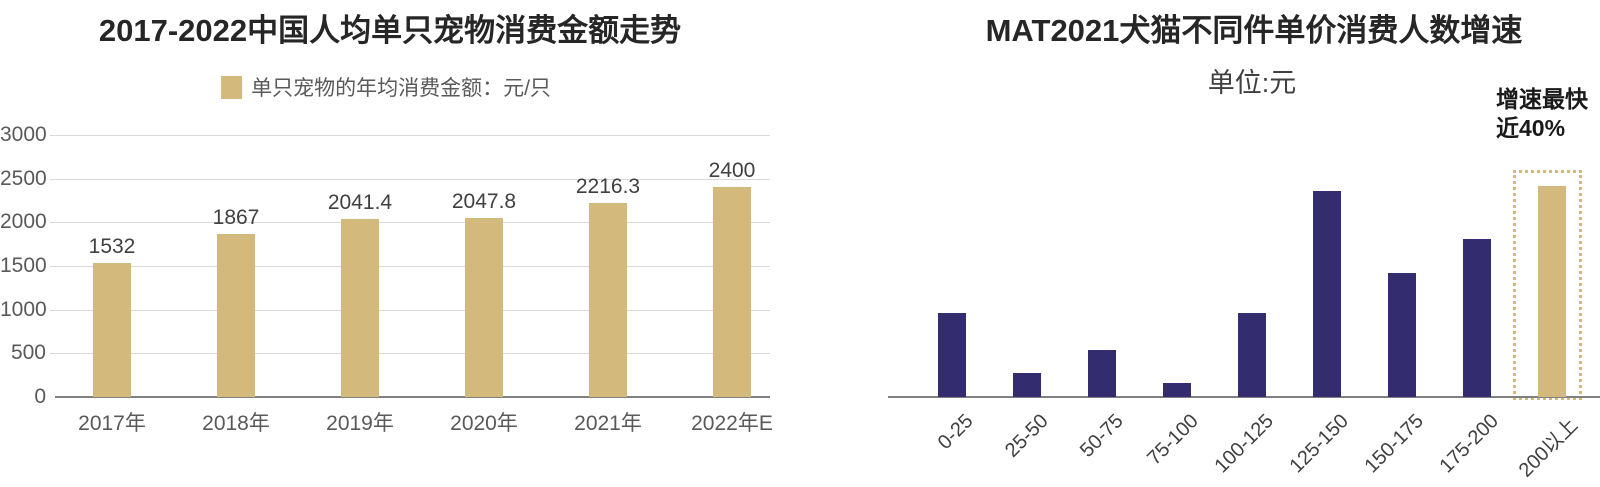 The image size is (1600, 487). I want to click on chart-title: MAT2021犬猫不同件单价消费人数增速, so click(1254, 30).